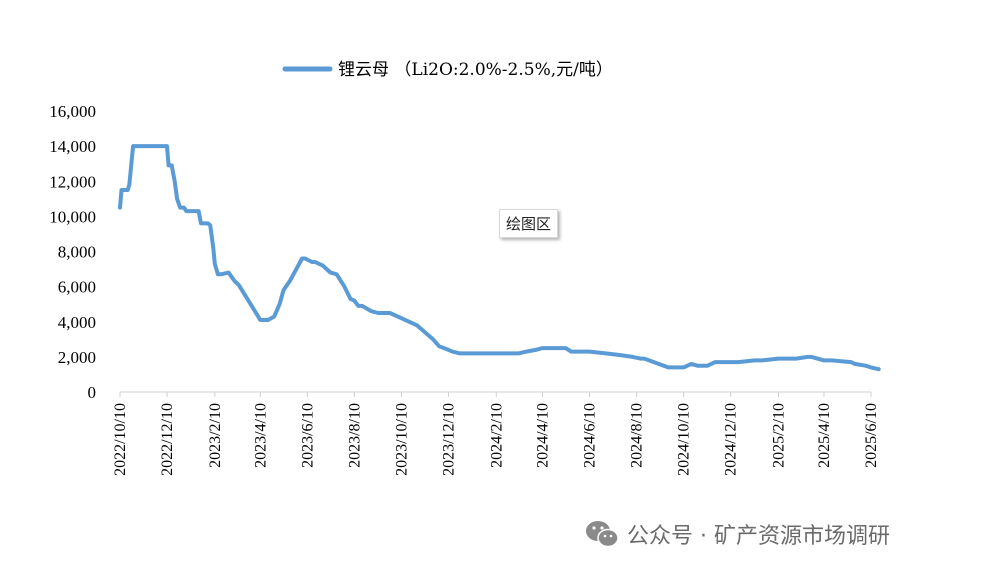  What do you see at coordinates (354, 435) in the screenshot?
I see `x-tick-label: 2023/8/10` at bounding box center [354, 435].